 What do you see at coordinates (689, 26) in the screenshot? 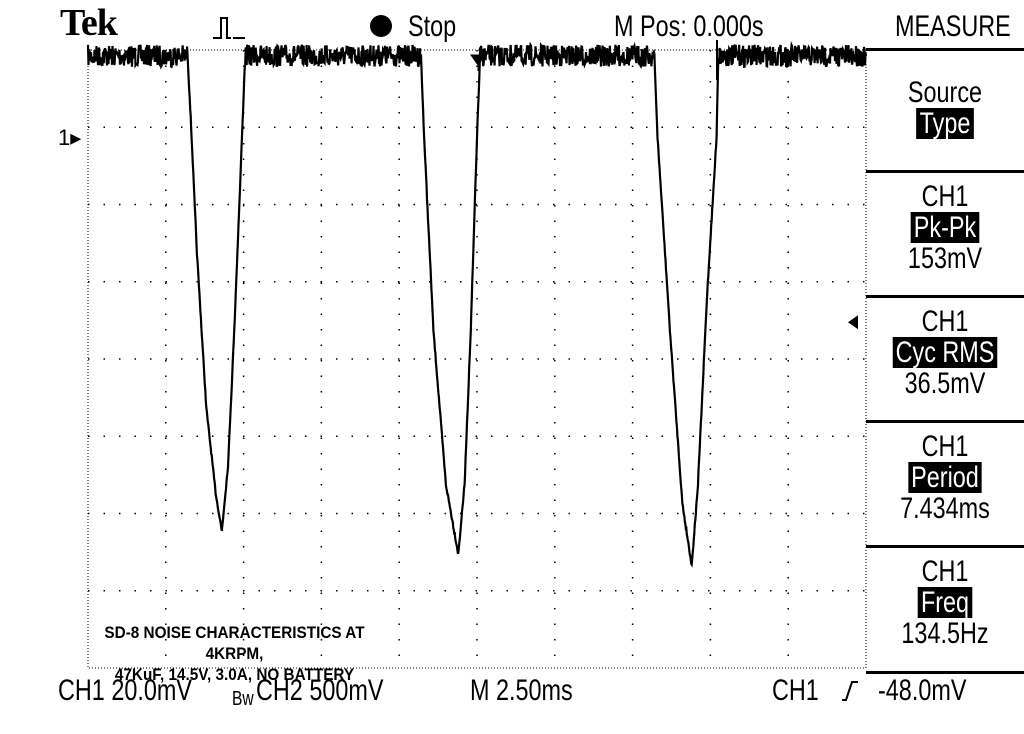
I see `m-position: M Pos: 0.000s` at bounding box center [689, 26].